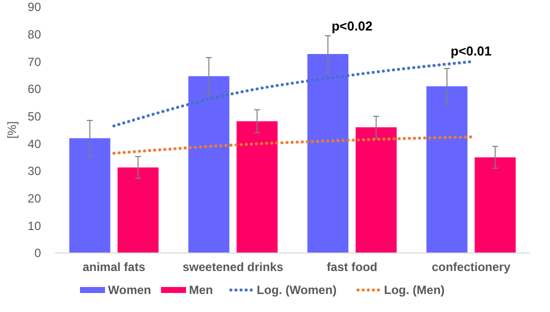  What do you see at coordinates (130, 290) in the screenshot?
I see `legend-label: Women` at bounding box center [130, 290].